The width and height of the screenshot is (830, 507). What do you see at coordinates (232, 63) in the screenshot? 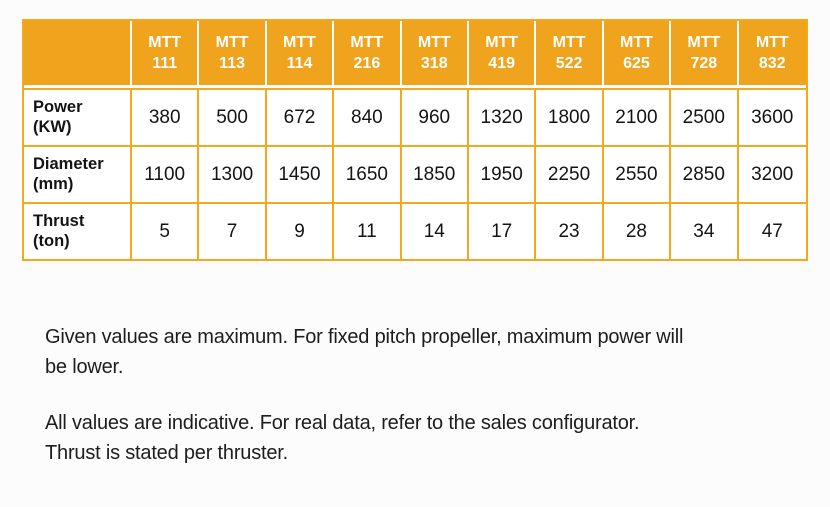
I see `column-header-model: 113` at bounding box center [232, 63].